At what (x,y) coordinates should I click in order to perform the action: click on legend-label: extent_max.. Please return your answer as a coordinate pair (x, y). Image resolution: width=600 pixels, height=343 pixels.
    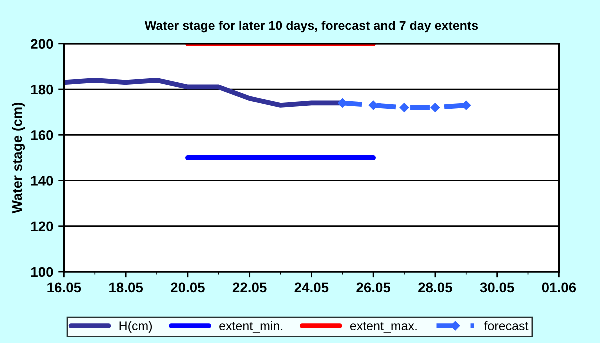
    Looking at the image, I should click on (383, 327).